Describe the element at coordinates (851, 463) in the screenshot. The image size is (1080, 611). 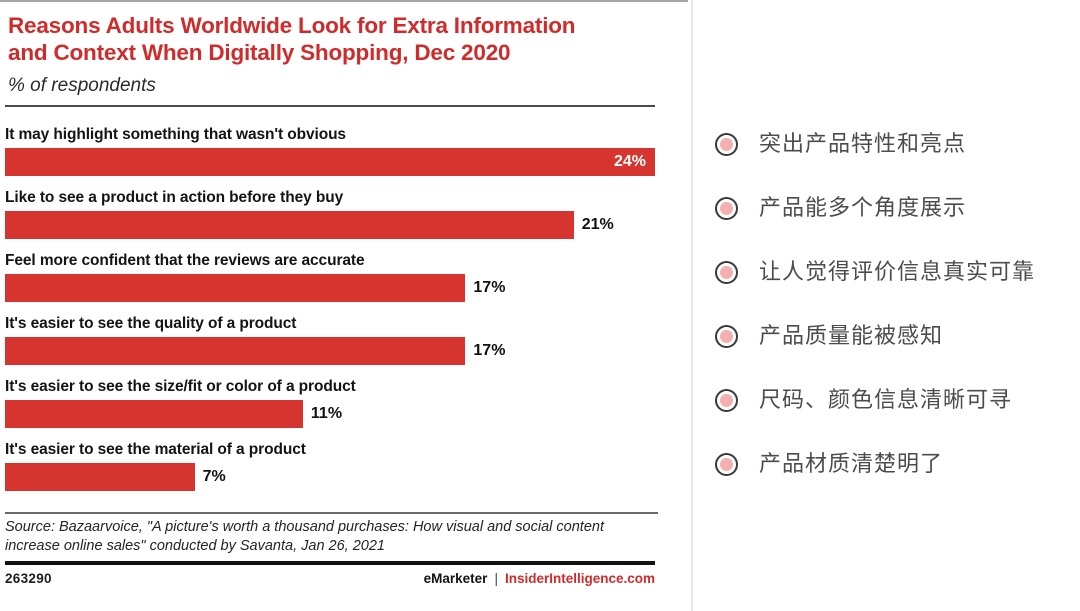
I see `note-text: 产品材质清楚明了` at that location.